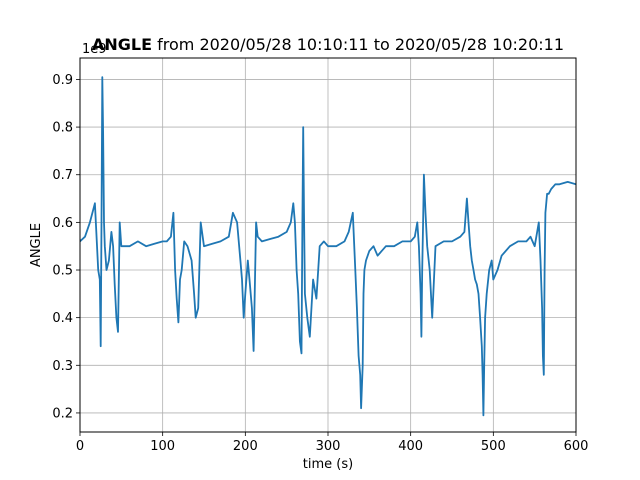 This screenshot has width=640, height=480. What do you see at coordinates (66, 247) in the screenshot?
I see `y-axis-ticks: 0.2 0.3 0.4 0.5 0.6 0.7 0.8 0.9` at bounding box center [66, 247].